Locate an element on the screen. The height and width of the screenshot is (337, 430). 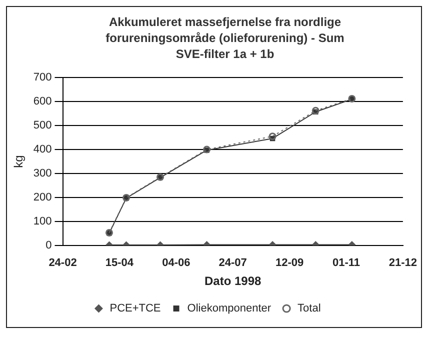
y-tick-label: 200 is located at coordinates (42, 197).